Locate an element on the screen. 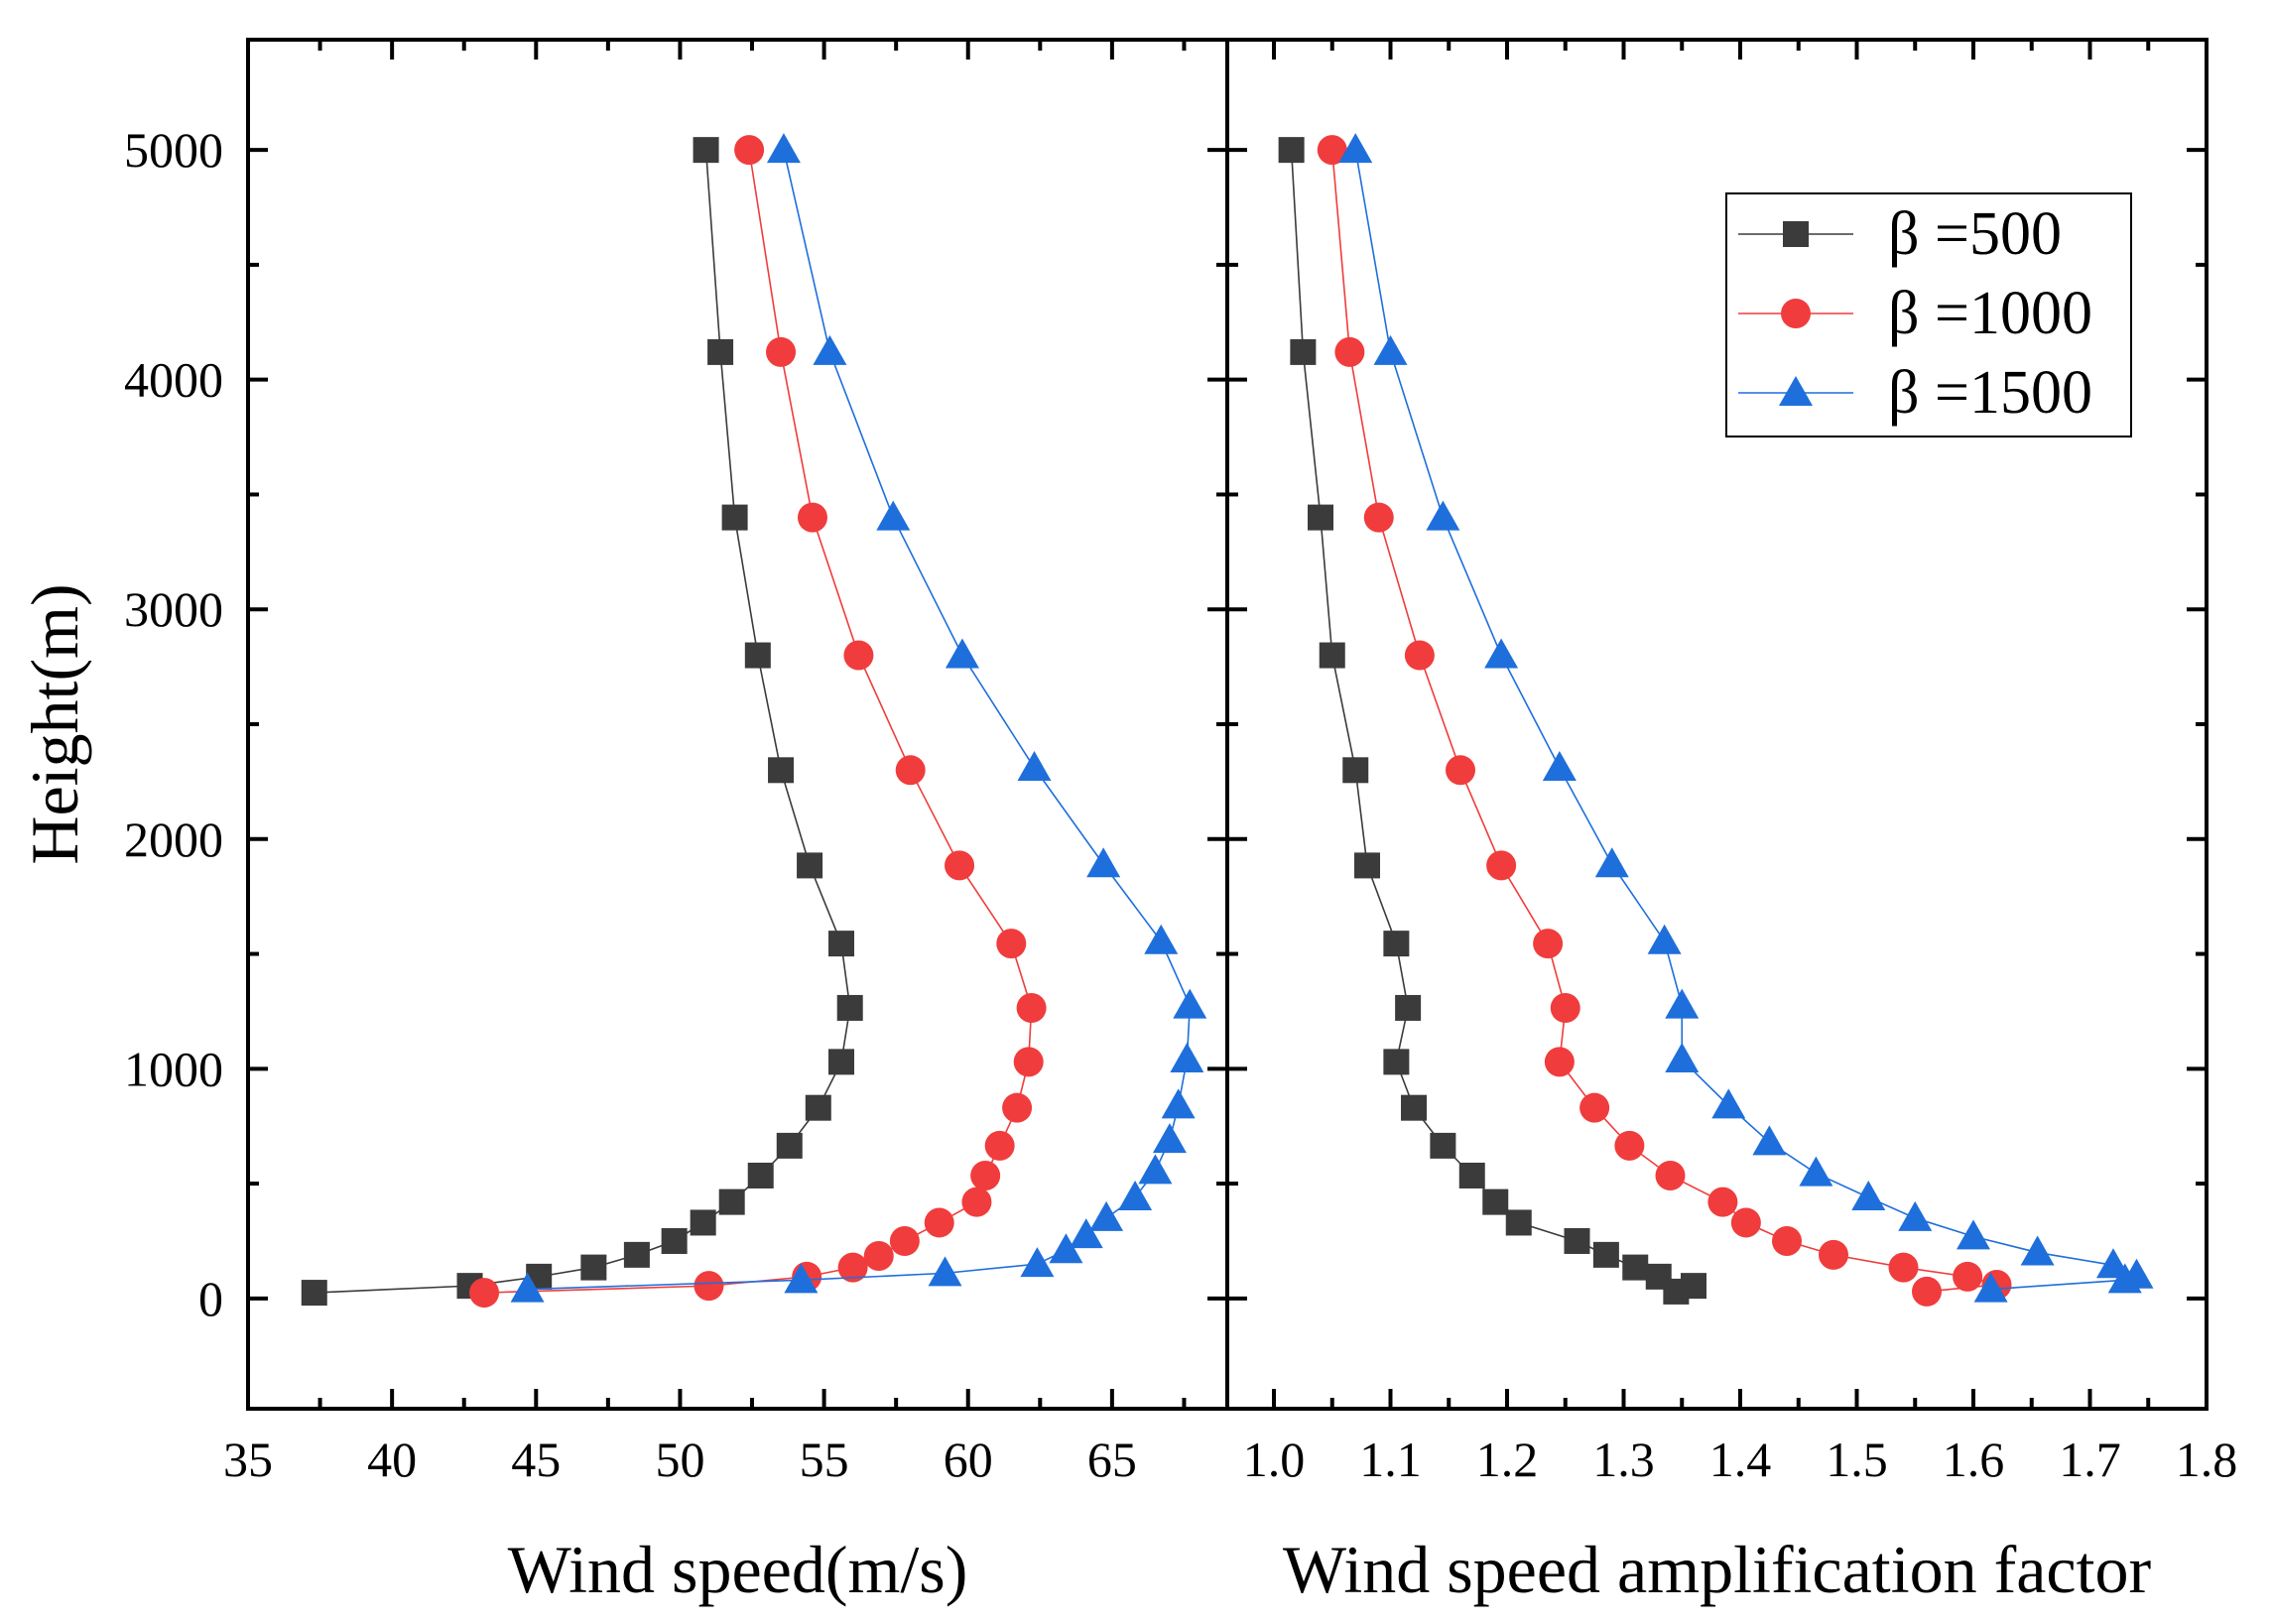 Image resolution: width=2273 pixels, height=1624 pixels. y-tick-label: 4000 is located at coordinates (173, 380).